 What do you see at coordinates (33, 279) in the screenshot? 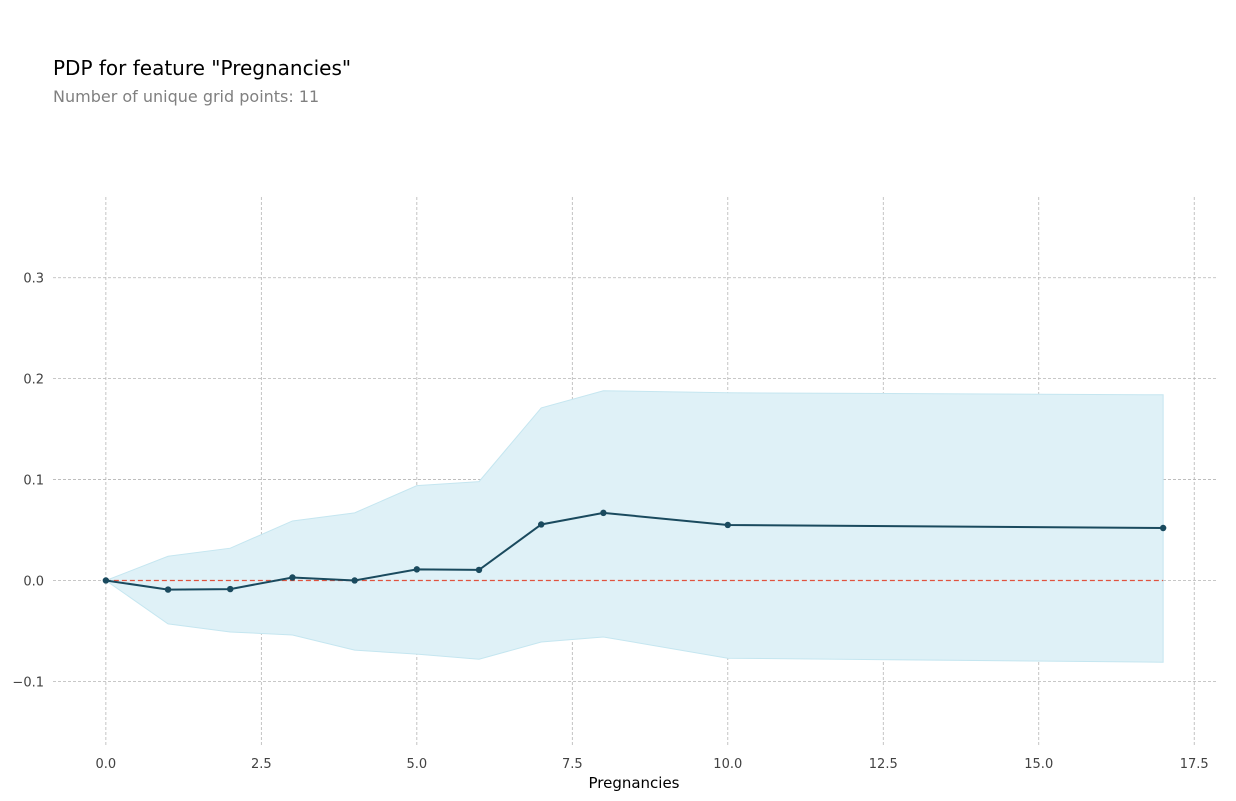
I see `y-tick-label: 0.3` at bounding box center [33, 279].